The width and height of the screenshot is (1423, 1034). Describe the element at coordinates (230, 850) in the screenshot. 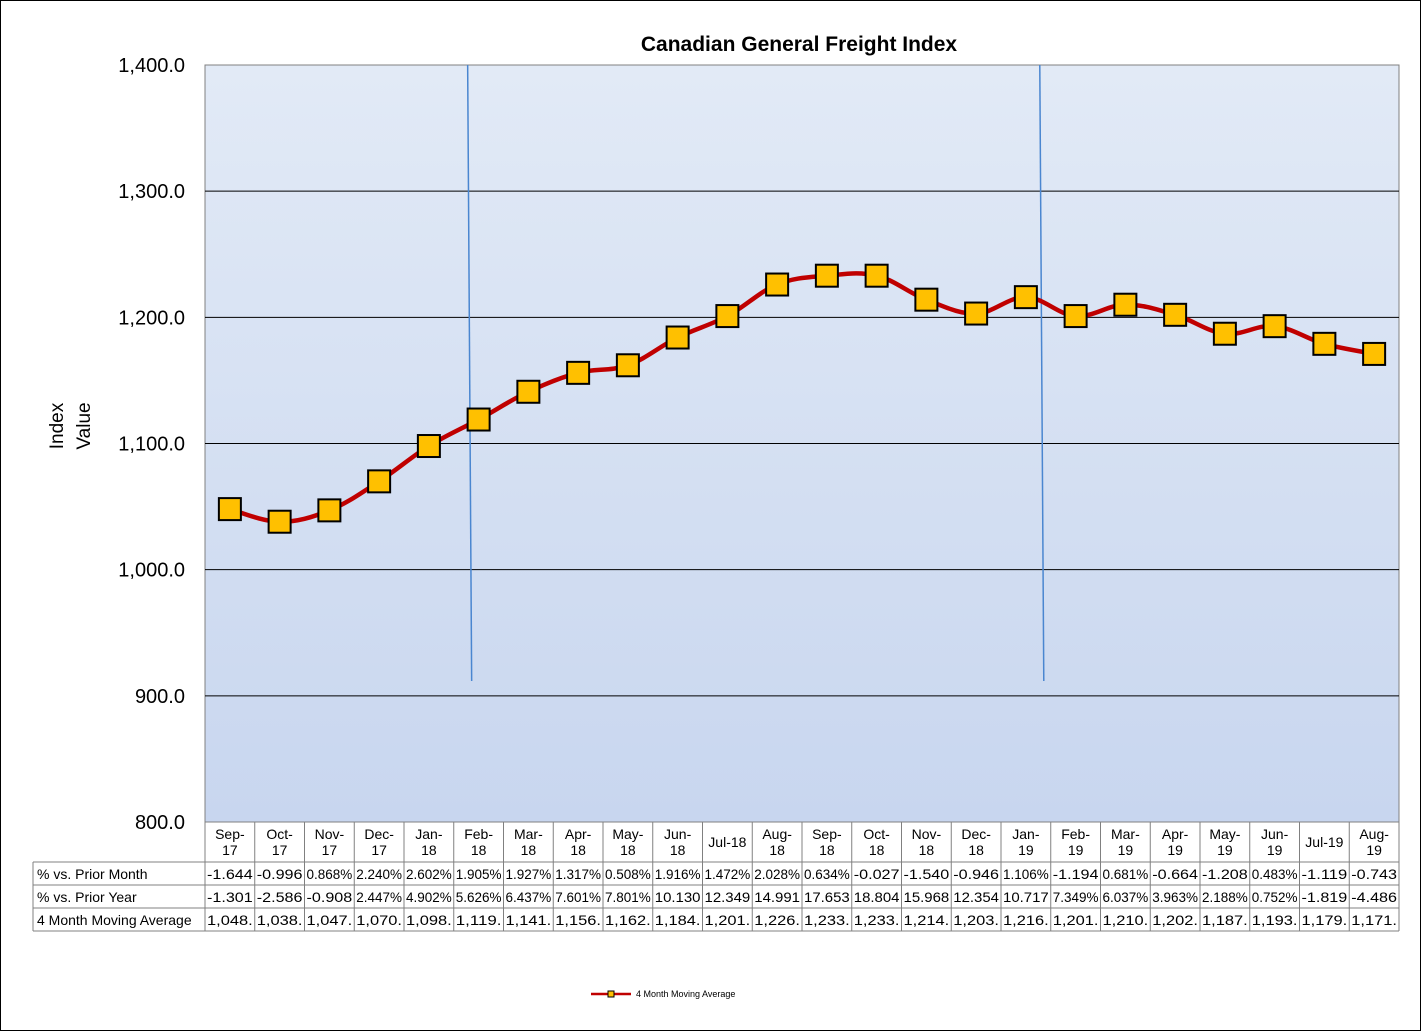

I see `x-tick-label: 17` at that location.